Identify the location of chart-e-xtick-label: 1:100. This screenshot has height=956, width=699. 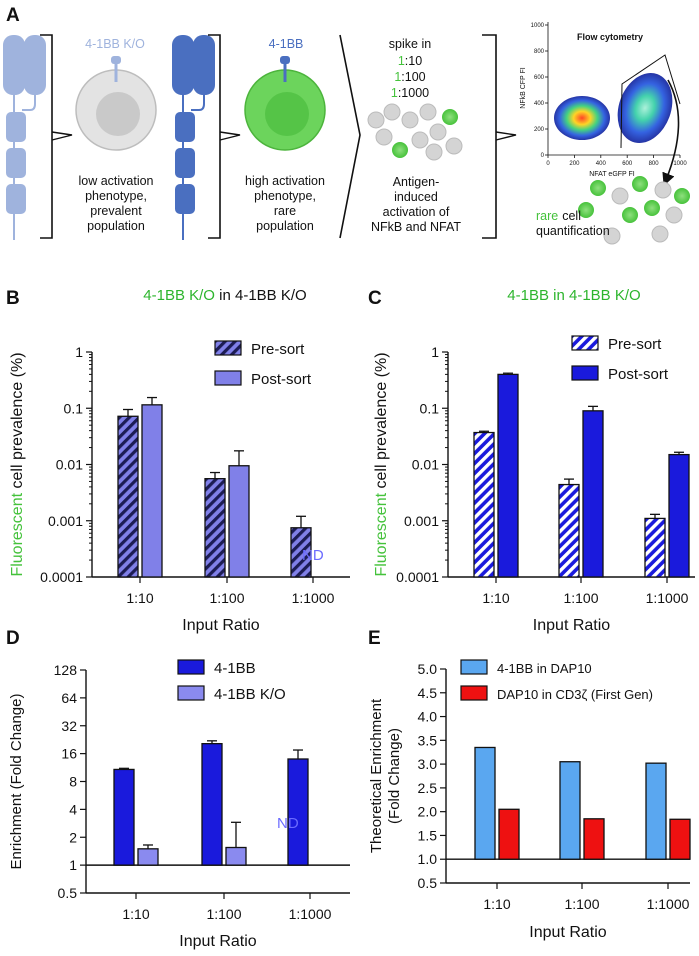
(581, 904).